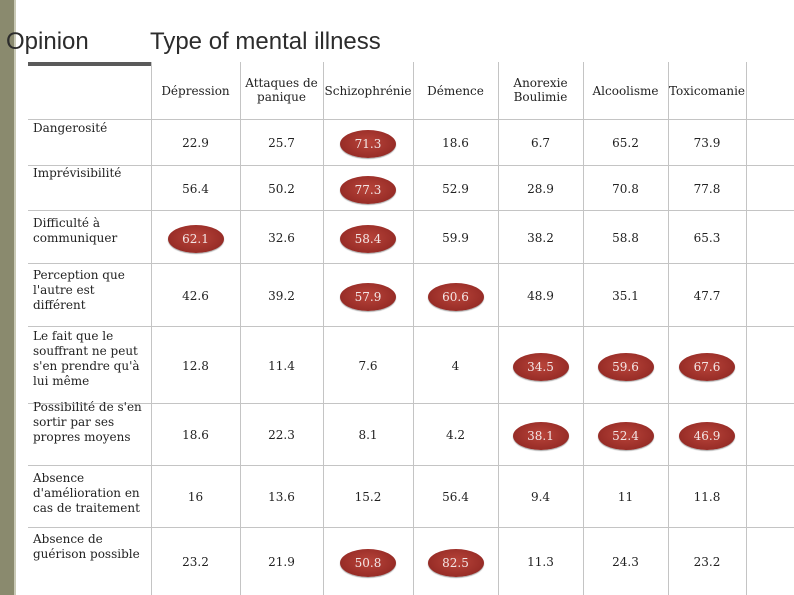 Image resolution: width=794 pixels, height=595 pixels. What do you see at coordinates (281, 188) in the screenshot?
I see `value-cell: 50.2` at bounding box center [281, 188].